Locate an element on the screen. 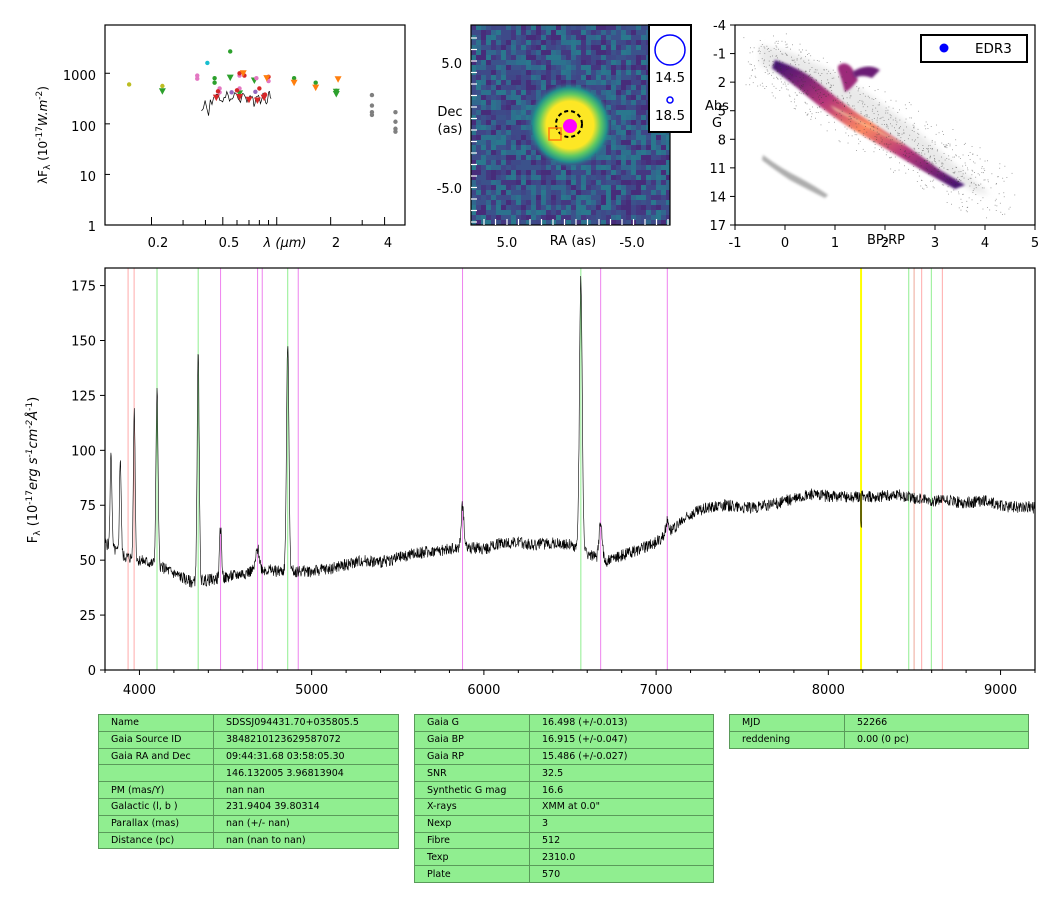  row-label: PM (mas/Y) is located at coordinates (156, 790).